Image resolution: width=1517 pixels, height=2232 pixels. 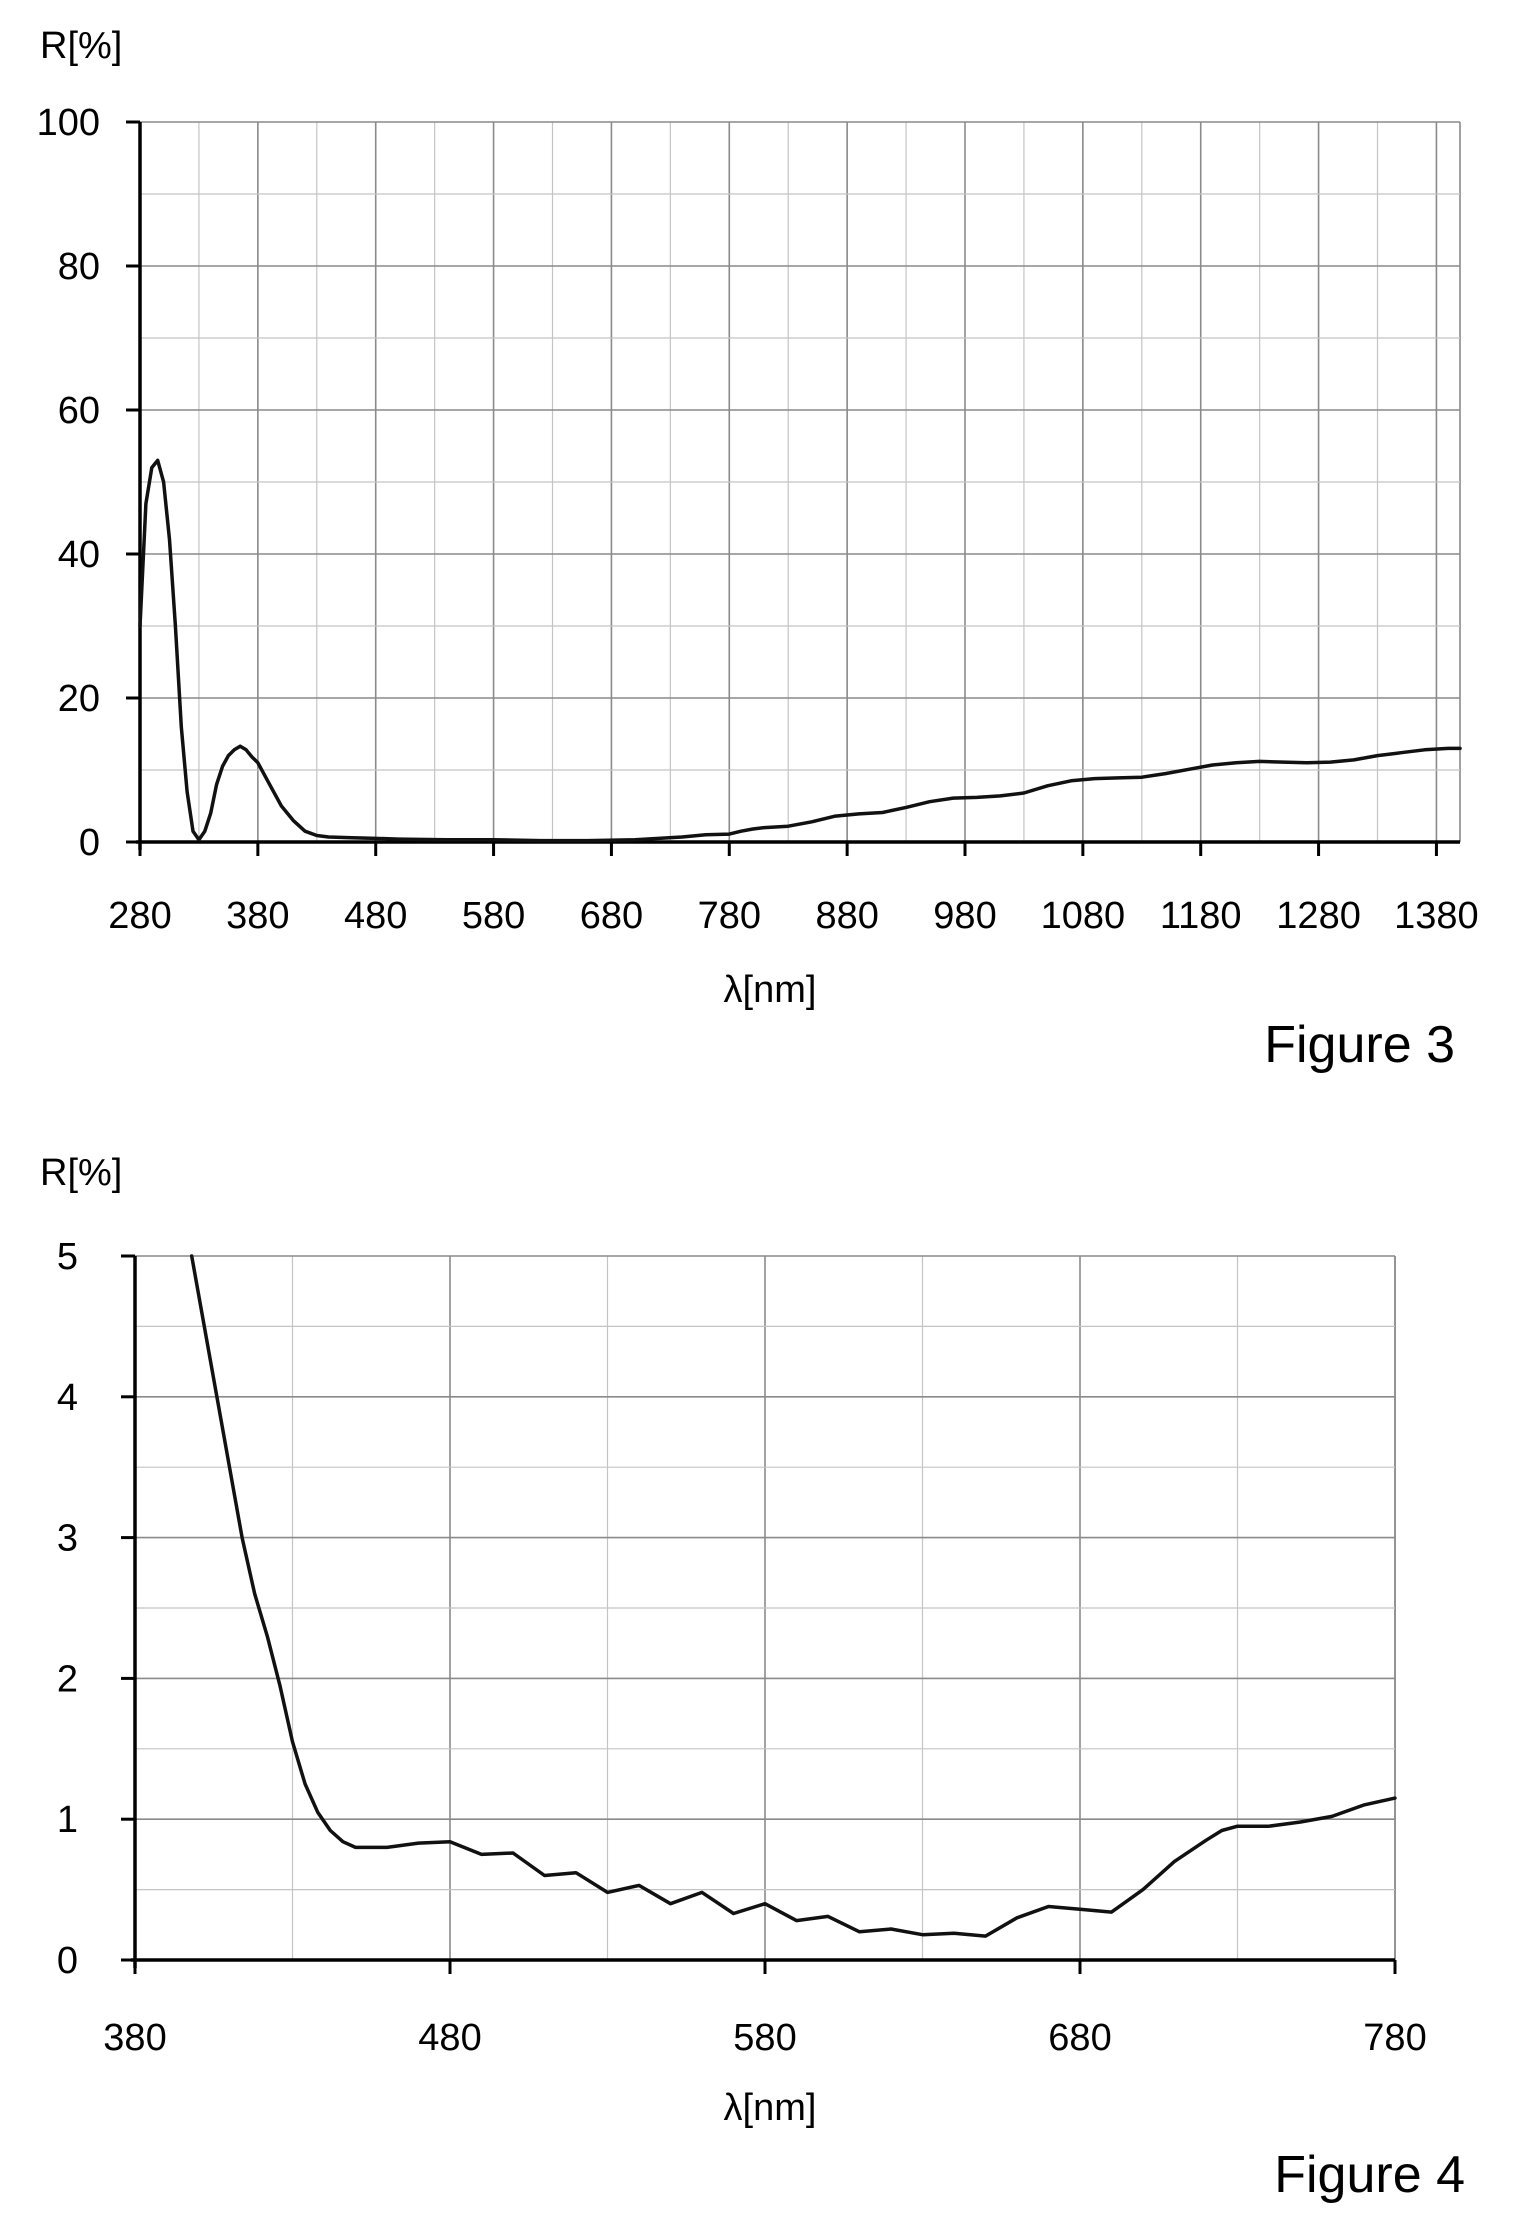 I want to click on figure-4-xlabel: λ[nm], so click(x=770, y=2108).